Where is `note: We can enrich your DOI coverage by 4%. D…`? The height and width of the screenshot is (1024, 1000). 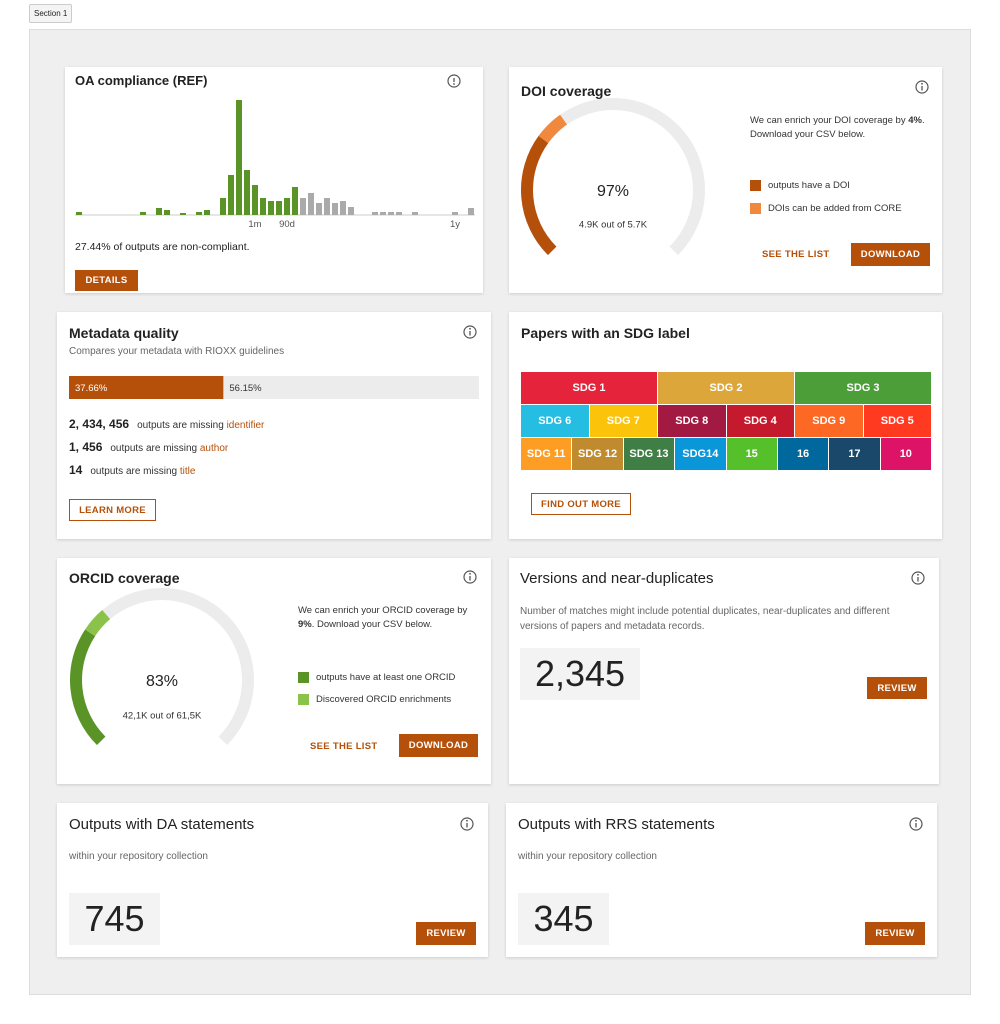 note: We can enrich your DOI coverage by 4%. D… is located at coordinates (842, 128).